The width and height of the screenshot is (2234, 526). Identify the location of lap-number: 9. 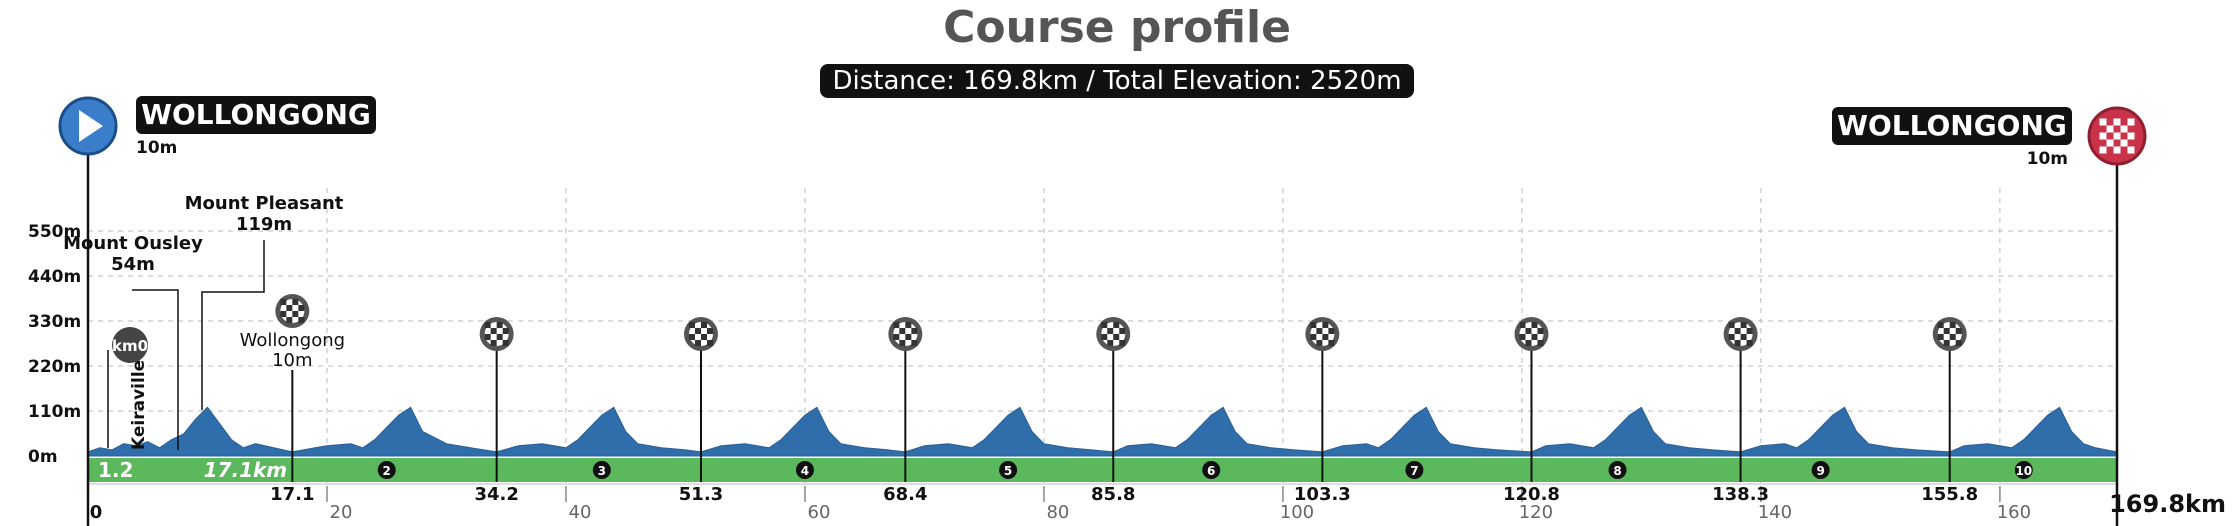
(1820, 471).